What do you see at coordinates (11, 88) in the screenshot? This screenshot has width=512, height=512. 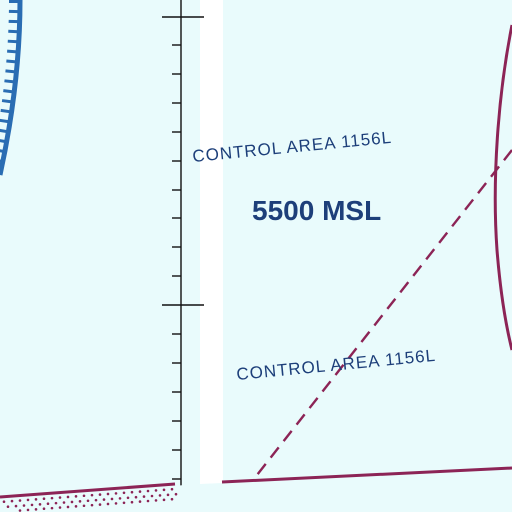 I see `class-airspace-boundary-blue` at bounding box center [11, 88].